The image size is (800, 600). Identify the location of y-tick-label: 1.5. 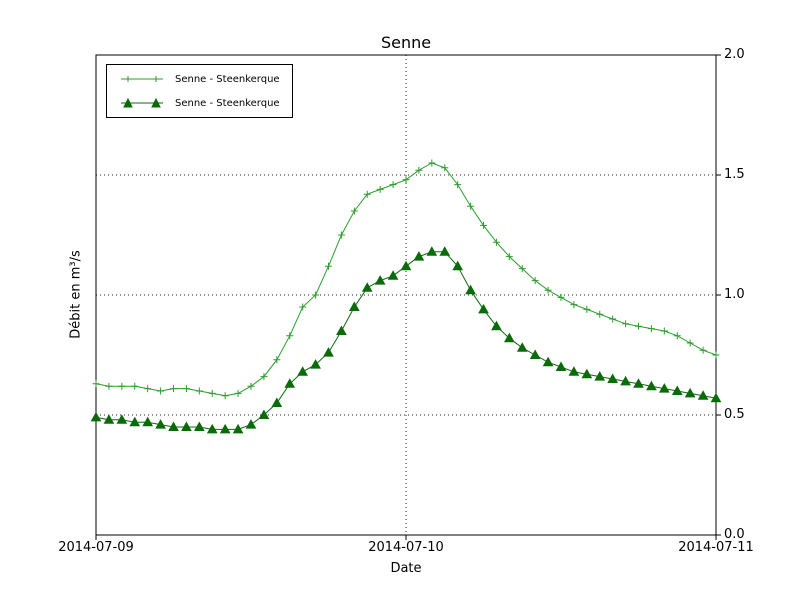
(734, 174).